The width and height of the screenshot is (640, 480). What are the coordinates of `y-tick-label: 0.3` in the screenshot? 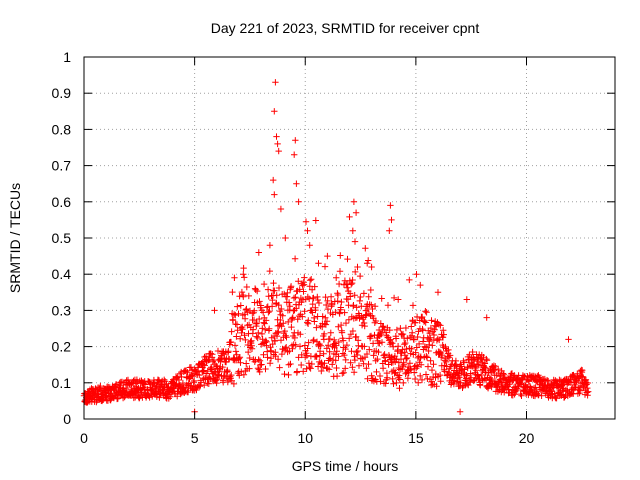 It's located at (62, 310).